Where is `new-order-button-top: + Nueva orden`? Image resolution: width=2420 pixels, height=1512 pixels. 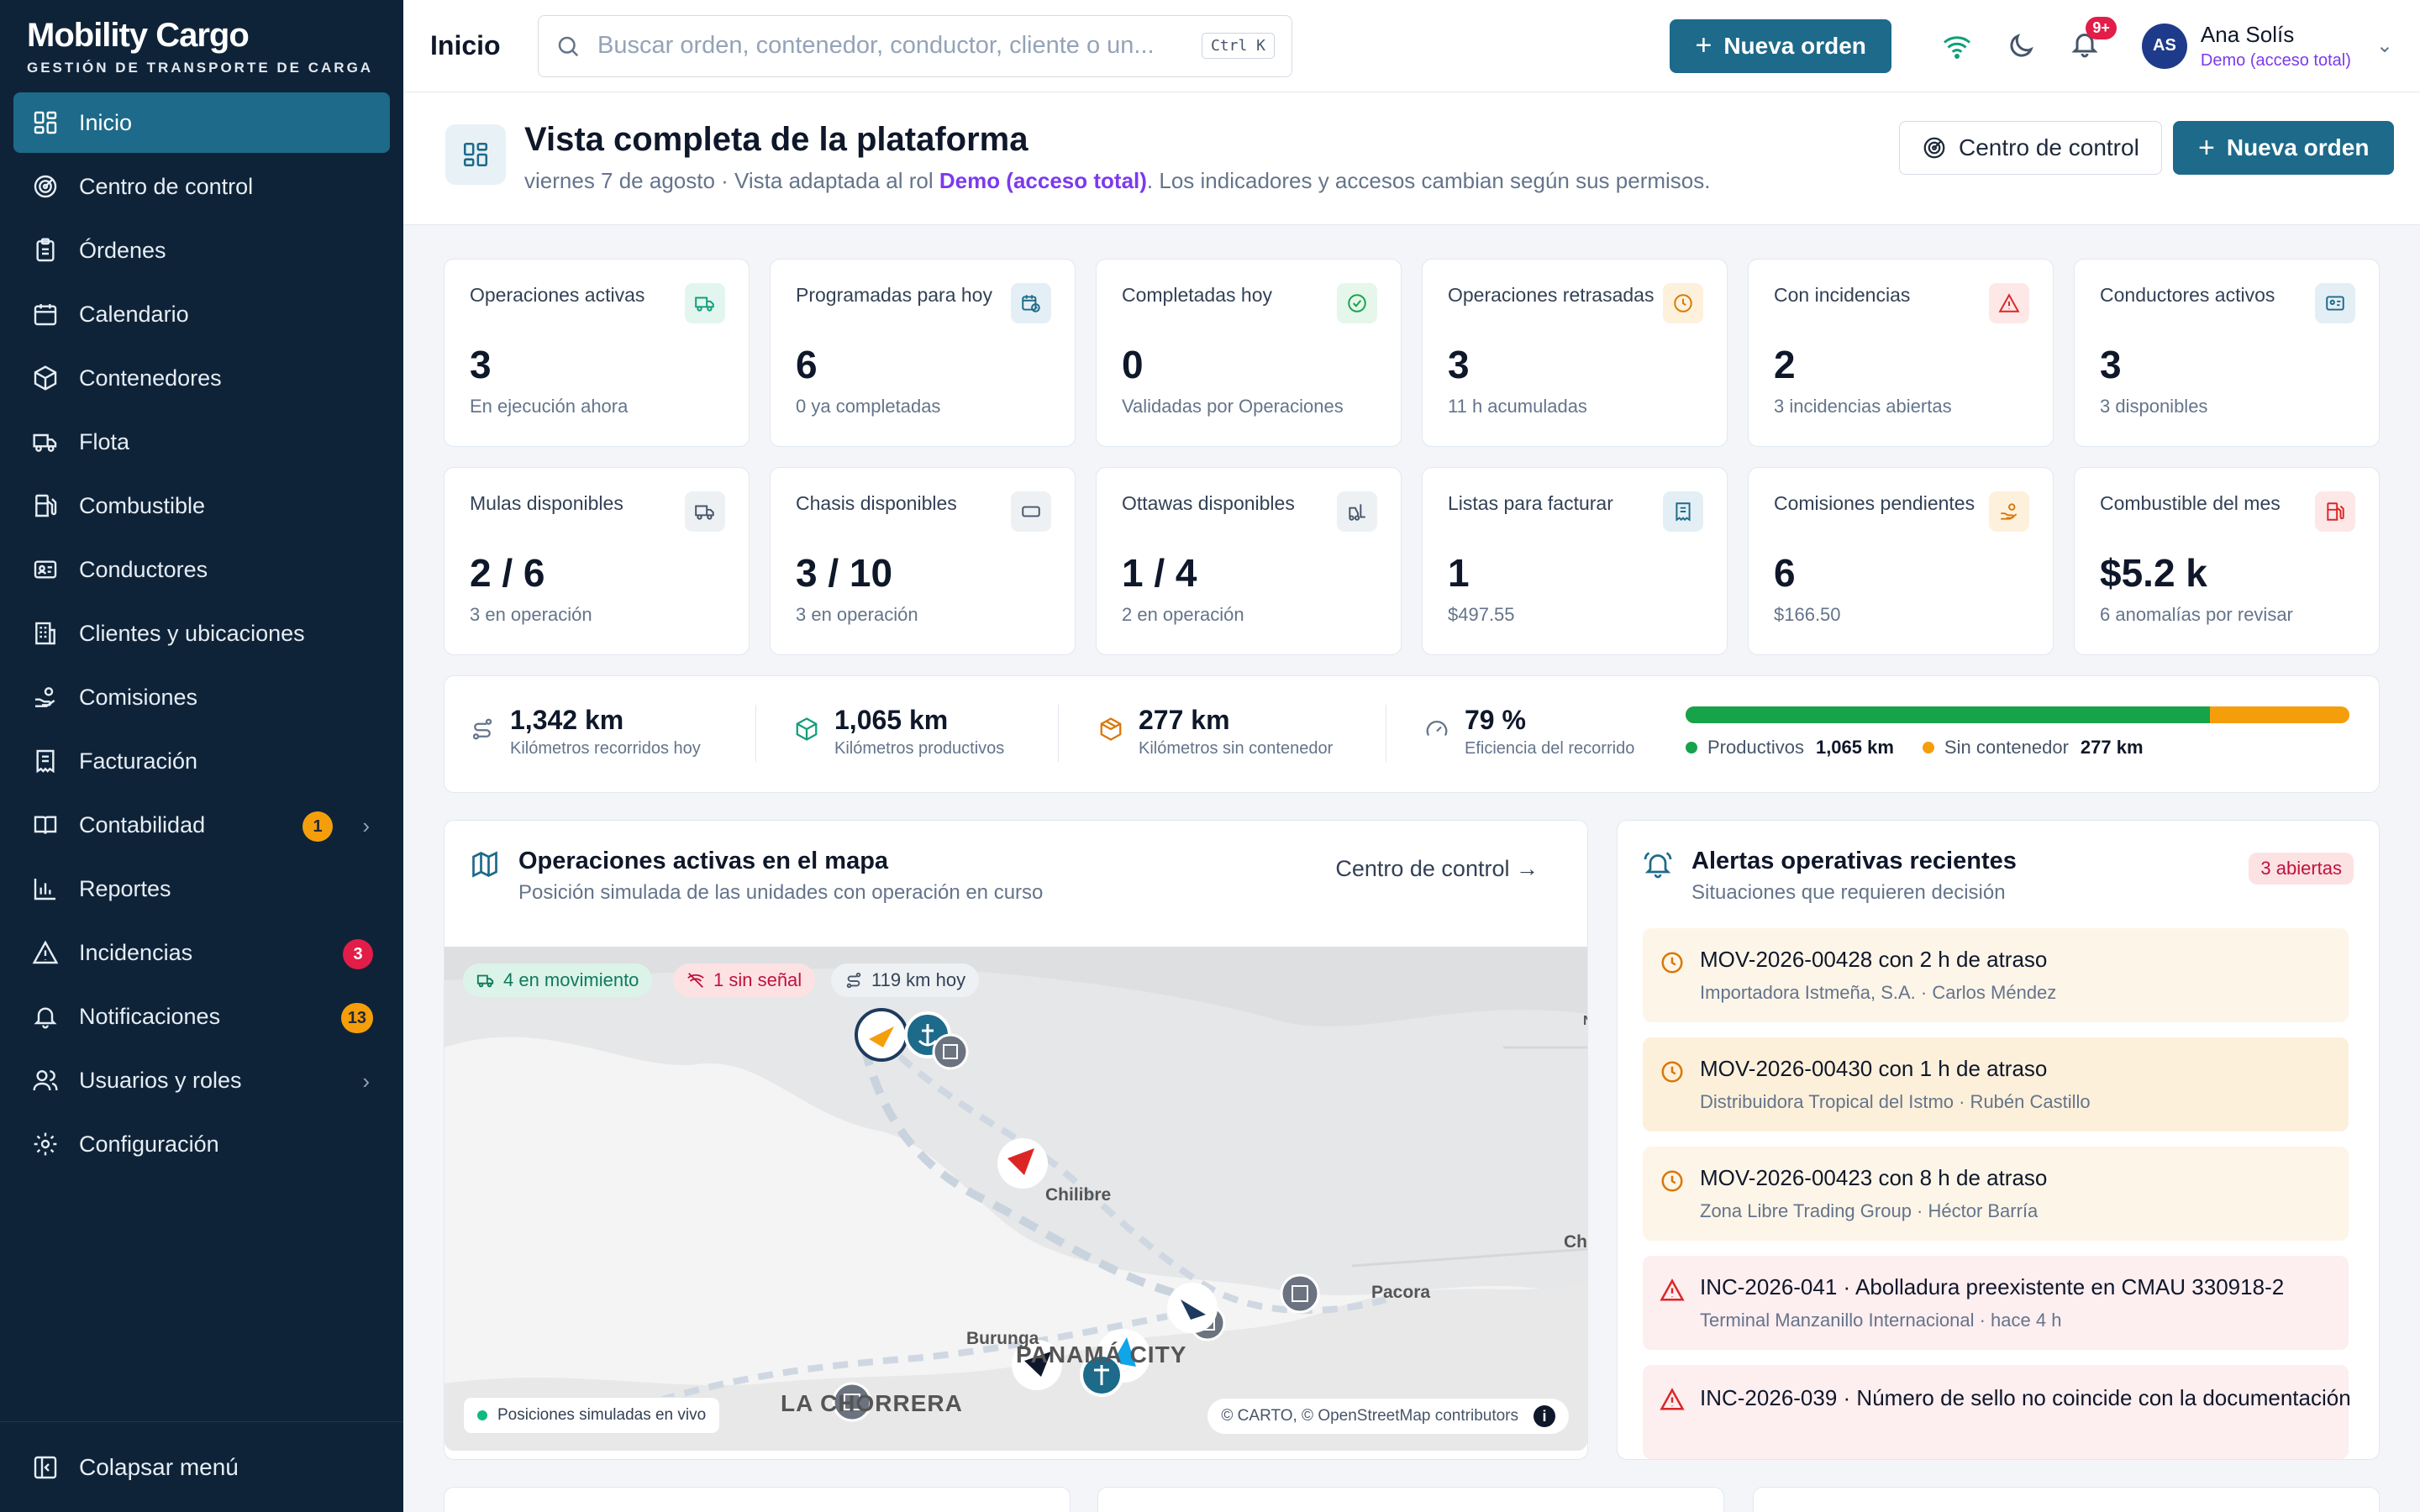 new-order-button-top: + Nueva orden is located at coordinates (1781, 45).